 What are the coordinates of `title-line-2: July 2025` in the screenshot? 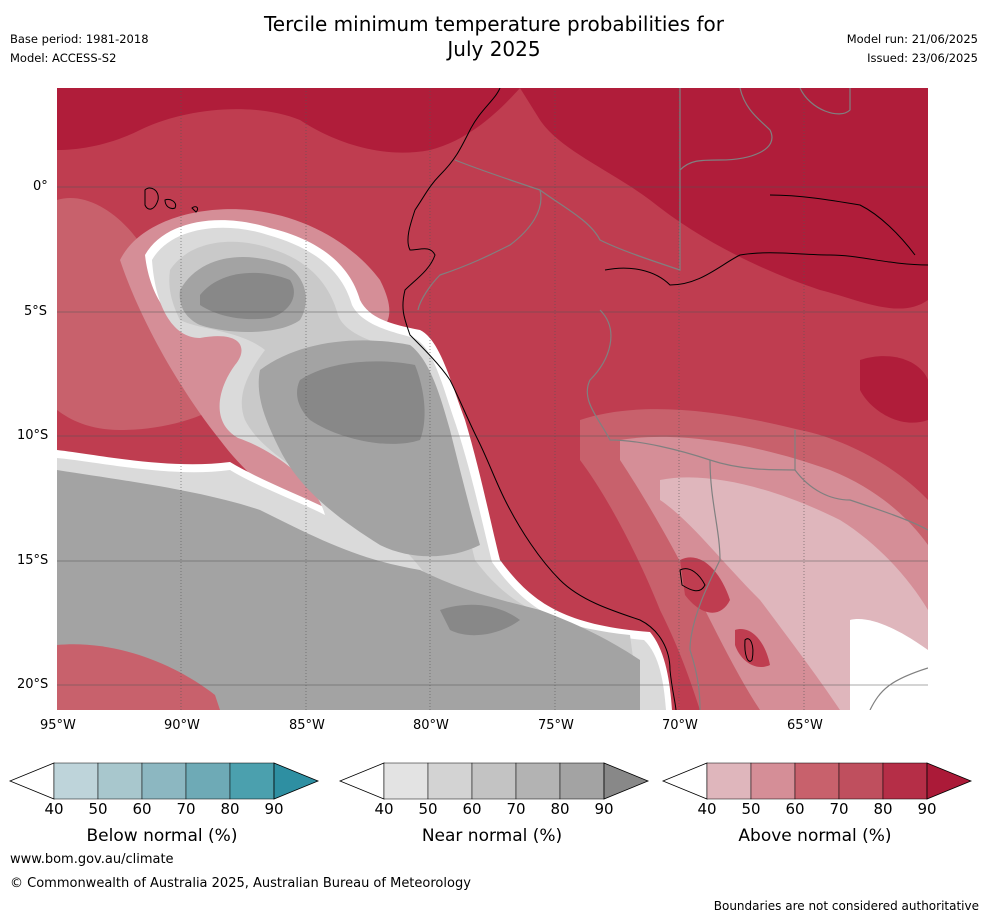 It's located at (494, 49).